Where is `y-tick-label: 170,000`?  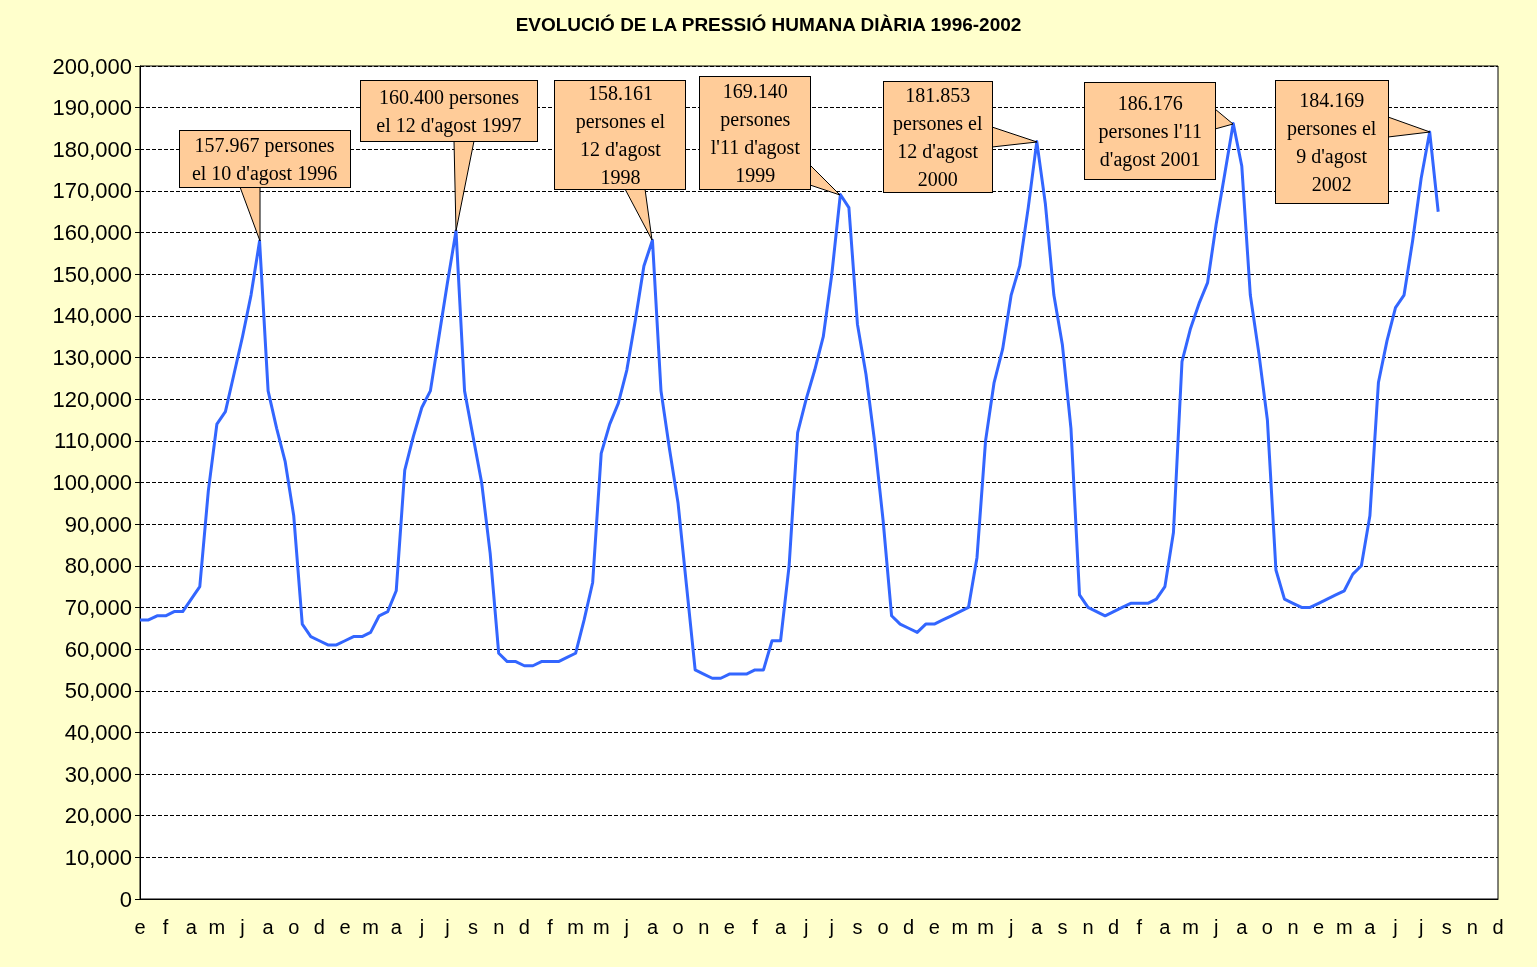 y-tick-label: 170,000 is located at coordinates (92, 191).